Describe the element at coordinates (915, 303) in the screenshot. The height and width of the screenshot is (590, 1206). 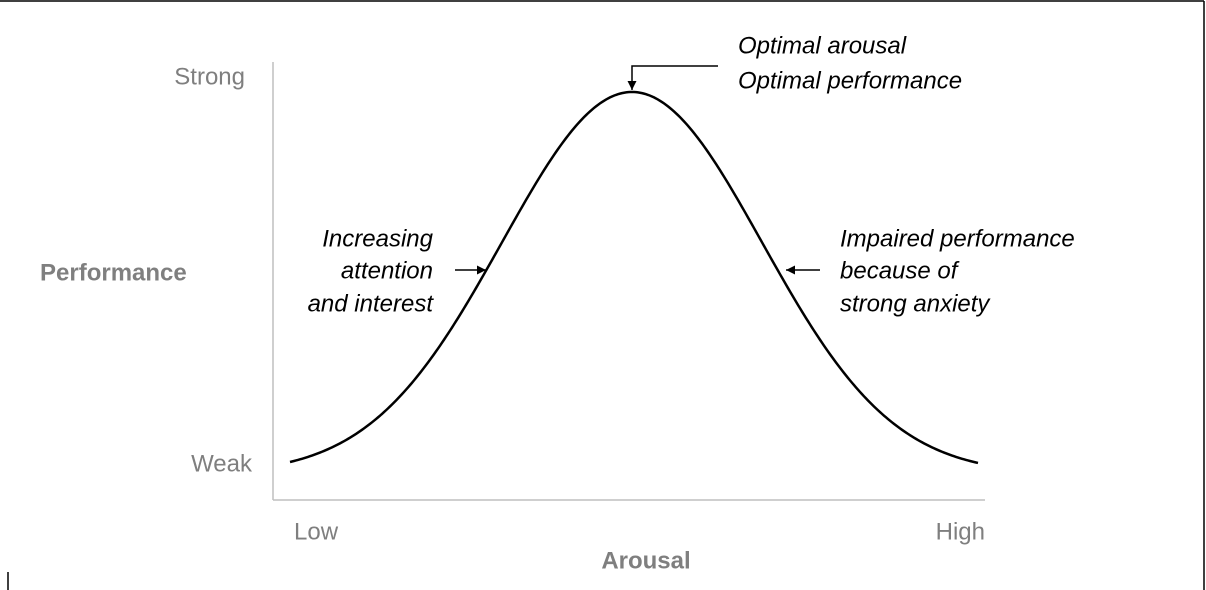
I see `right-note: strong anxiety` at that location.